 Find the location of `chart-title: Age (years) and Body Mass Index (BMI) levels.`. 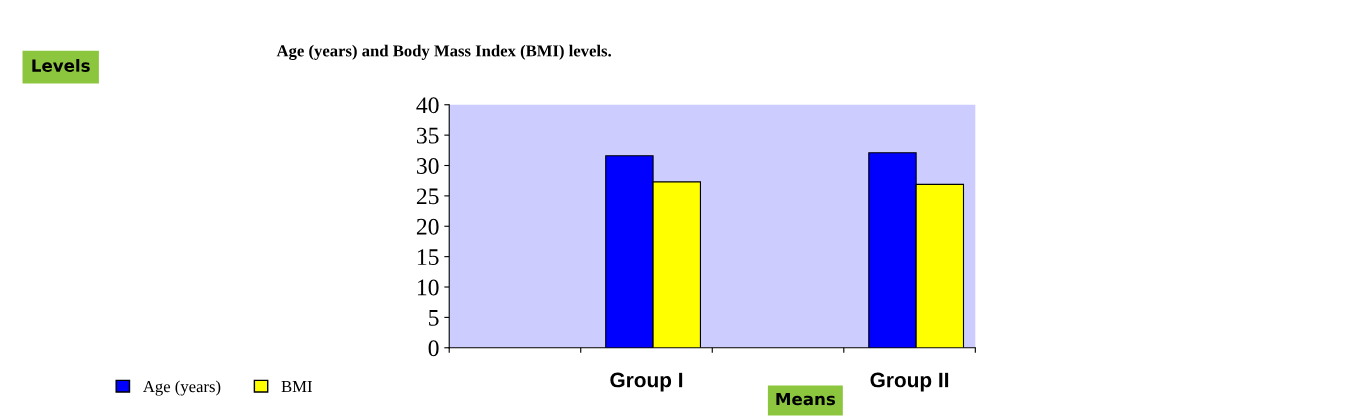

chart-title: Age (years) and Body Mass Index (BMI) levels. is located at coordinates (443, 52).